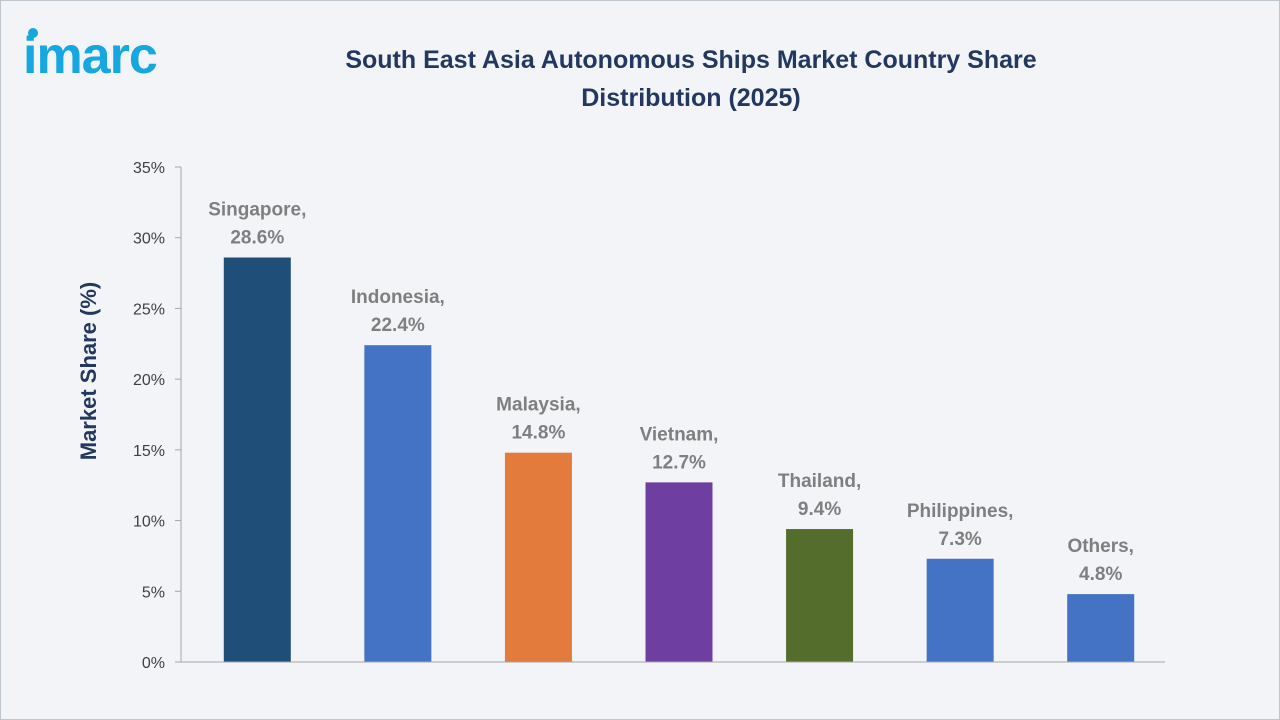 This screenshot has width=1280, height=720. What do you see at coordinates (149, 522) in the screenshot?
I see `y-tick-label: 10%` at bounding box center [149, 522].